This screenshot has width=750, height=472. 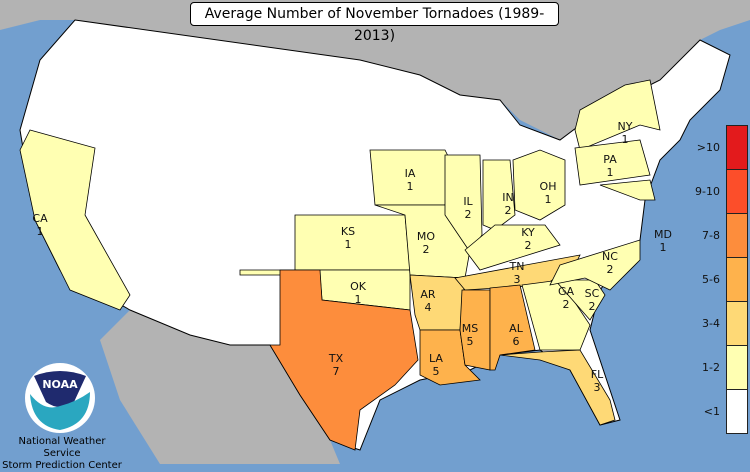 What do you see at coordinates (428, 307) in the screenshot?
I see `state-value-label: 4` at bounding box center [428, 307].